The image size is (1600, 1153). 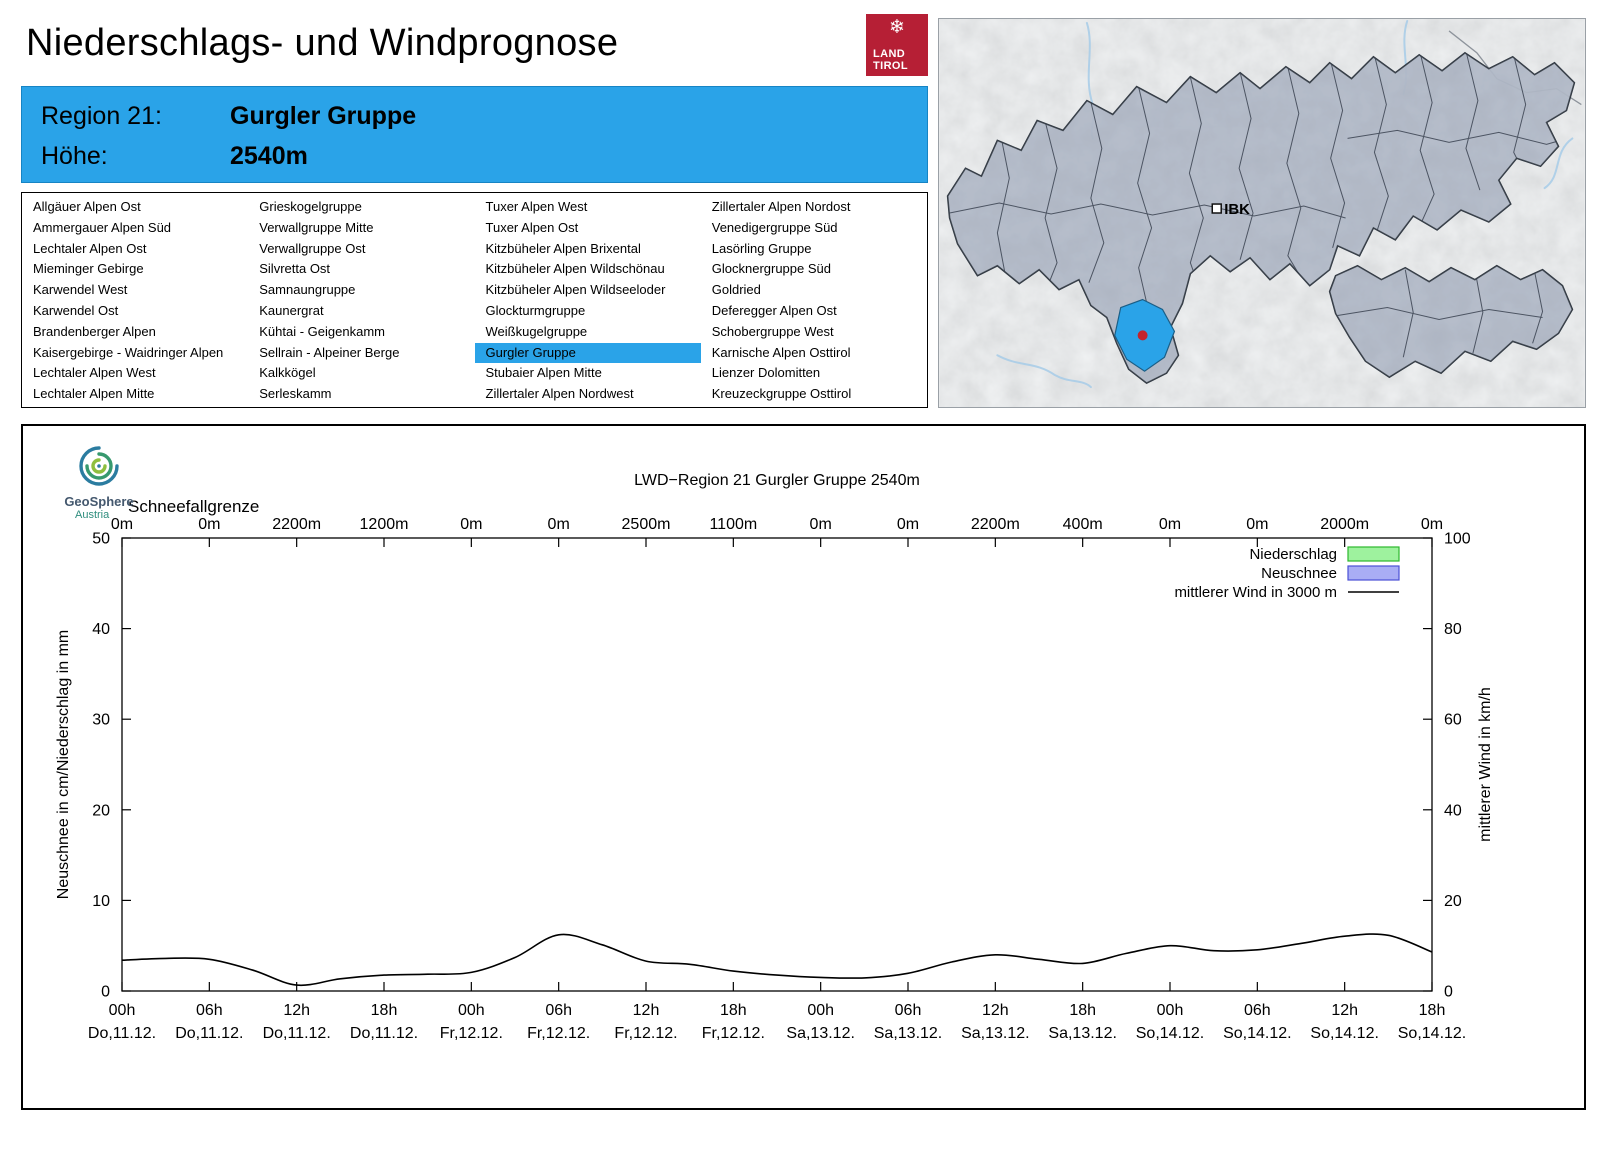 I want to click on region-list-item: Zillertaler Alpen Nordwest, so click(x=559, y=394).